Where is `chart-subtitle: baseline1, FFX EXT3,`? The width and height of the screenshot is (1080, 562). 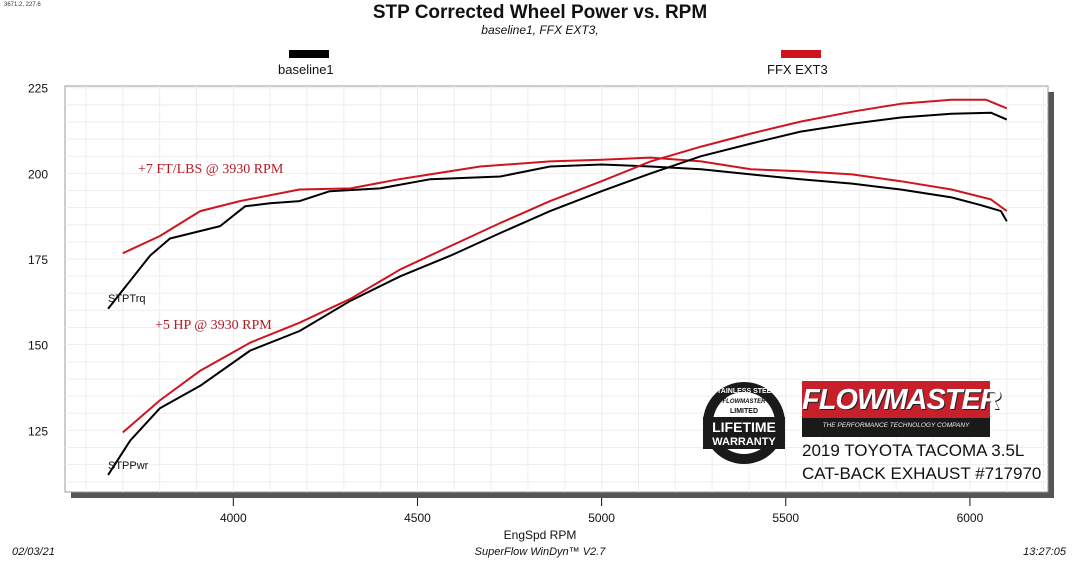 chart-subtitle: baseline1, FFX EXT3, is located at coordinates (540, 30).